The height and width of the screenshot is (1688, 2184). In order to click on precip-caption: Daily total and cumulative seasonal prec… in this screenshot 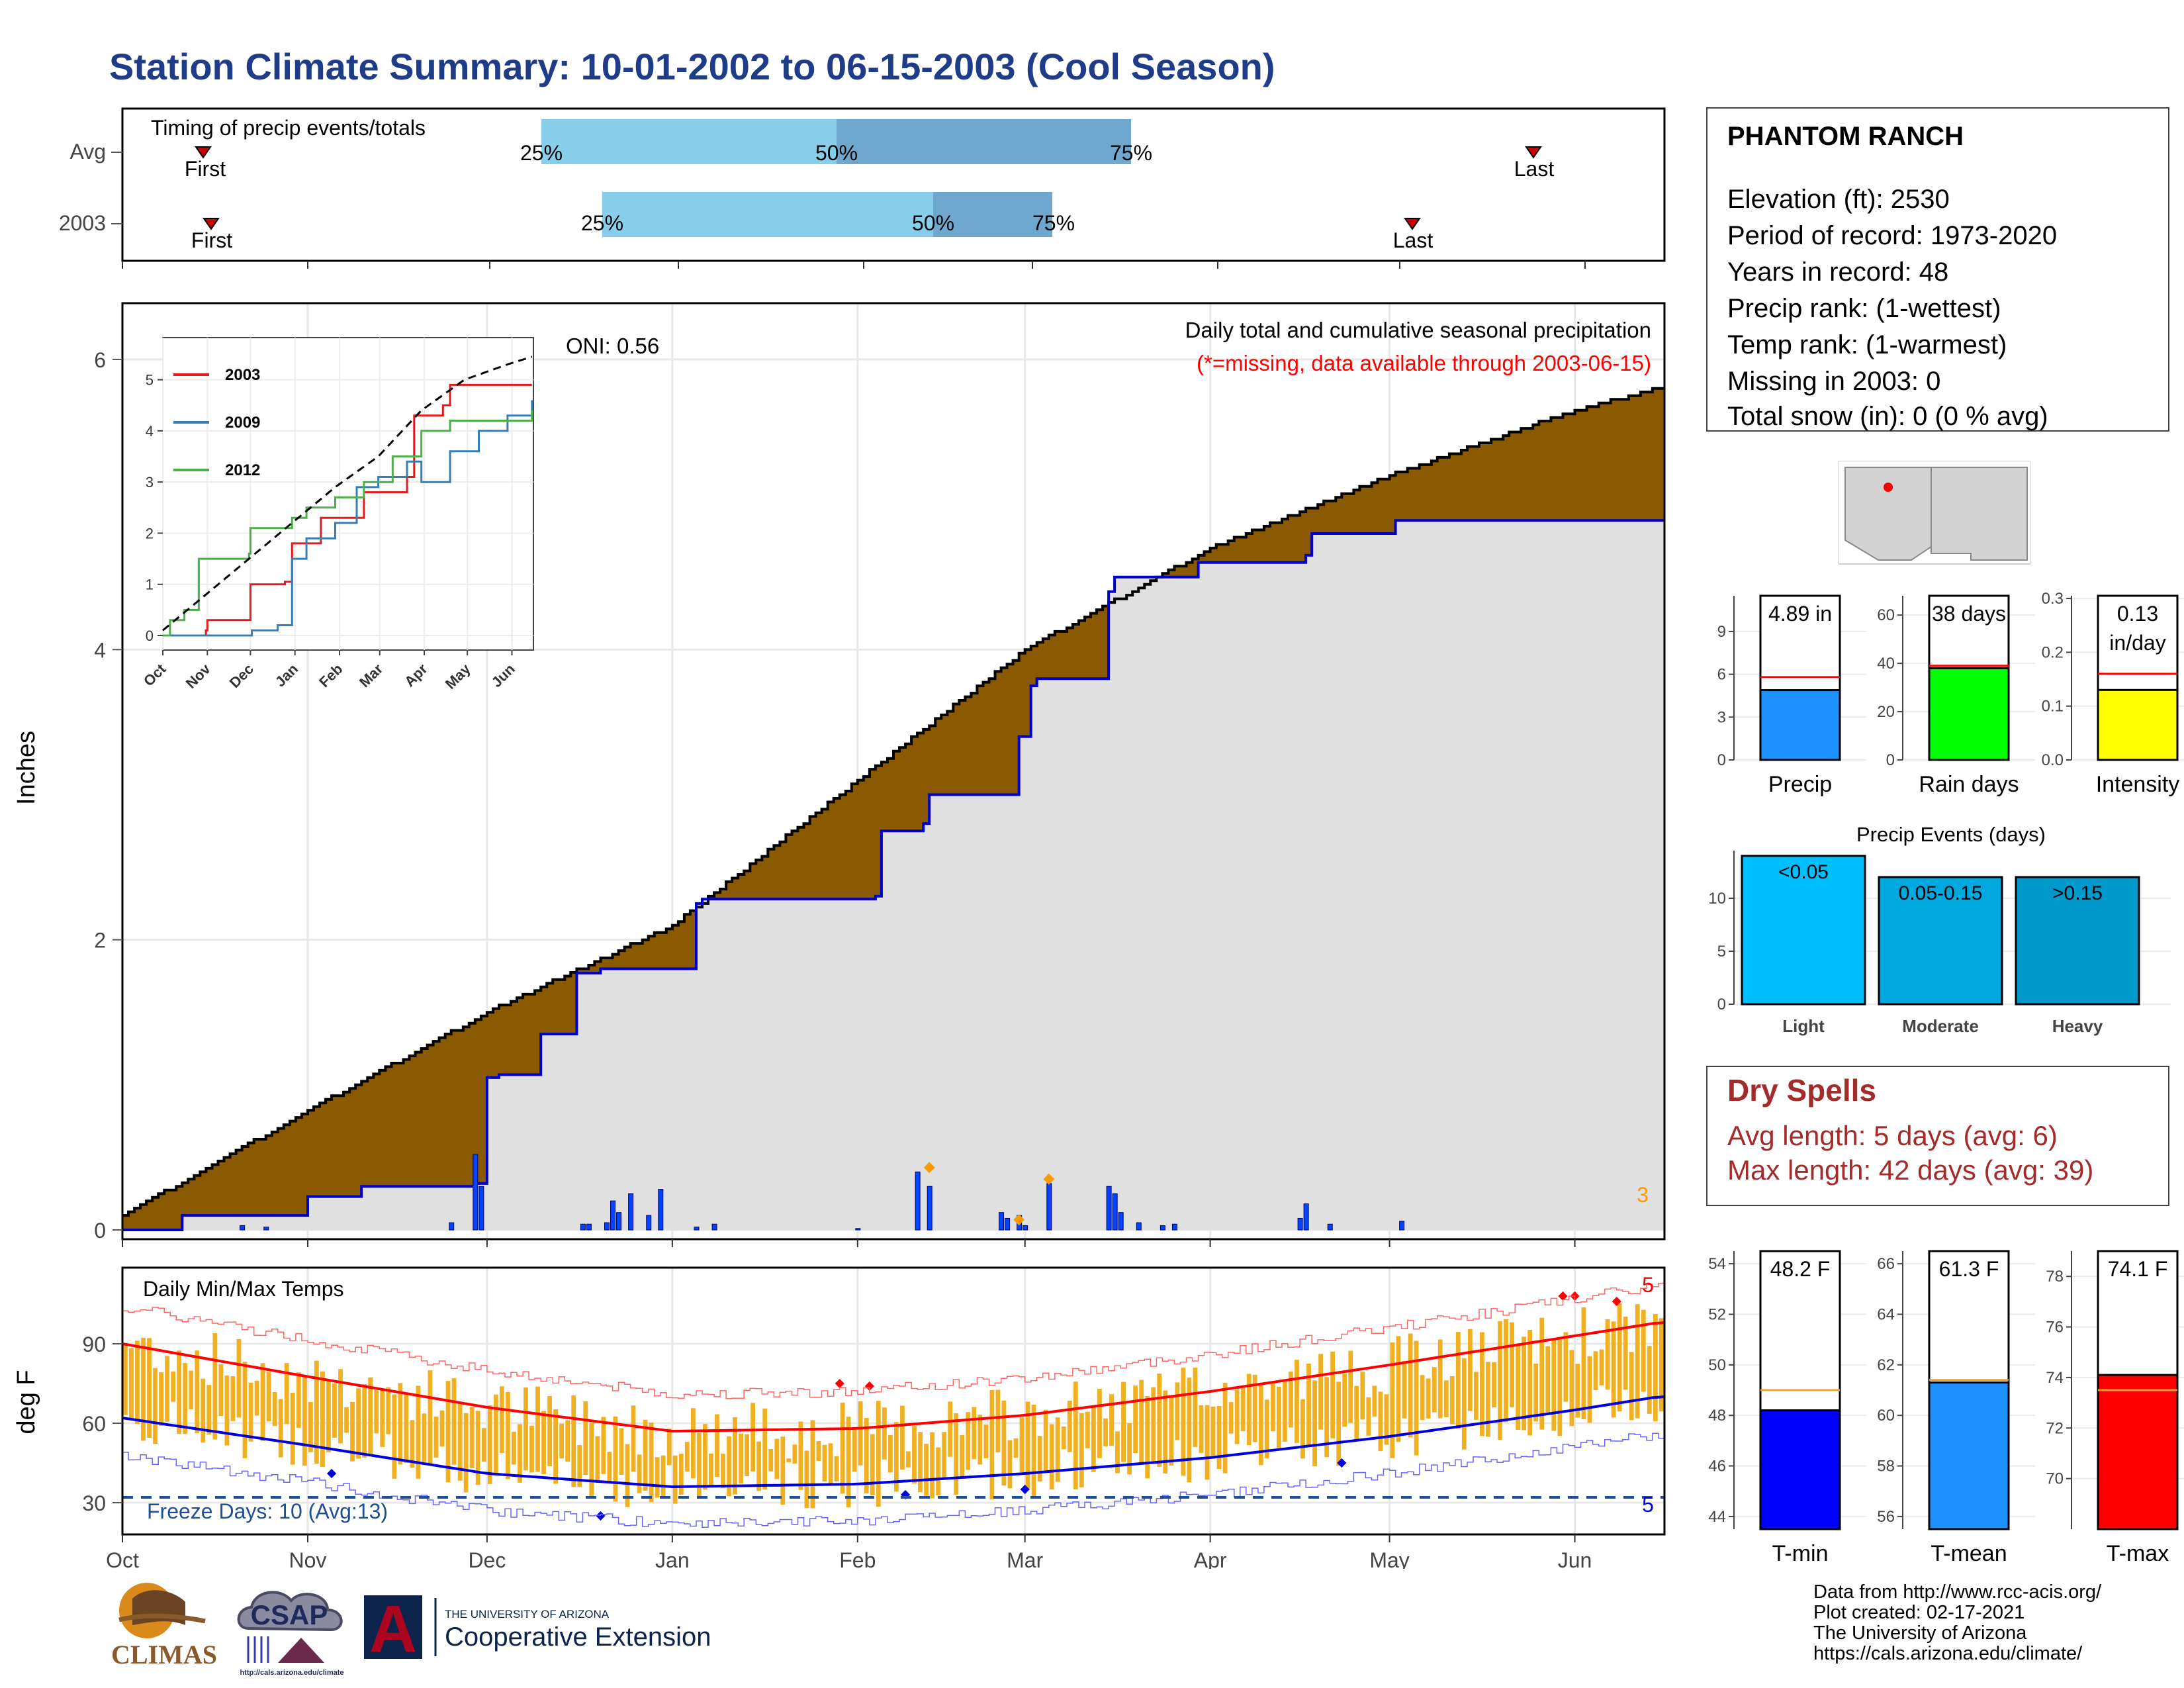, I will do `click(1418, 330)`.